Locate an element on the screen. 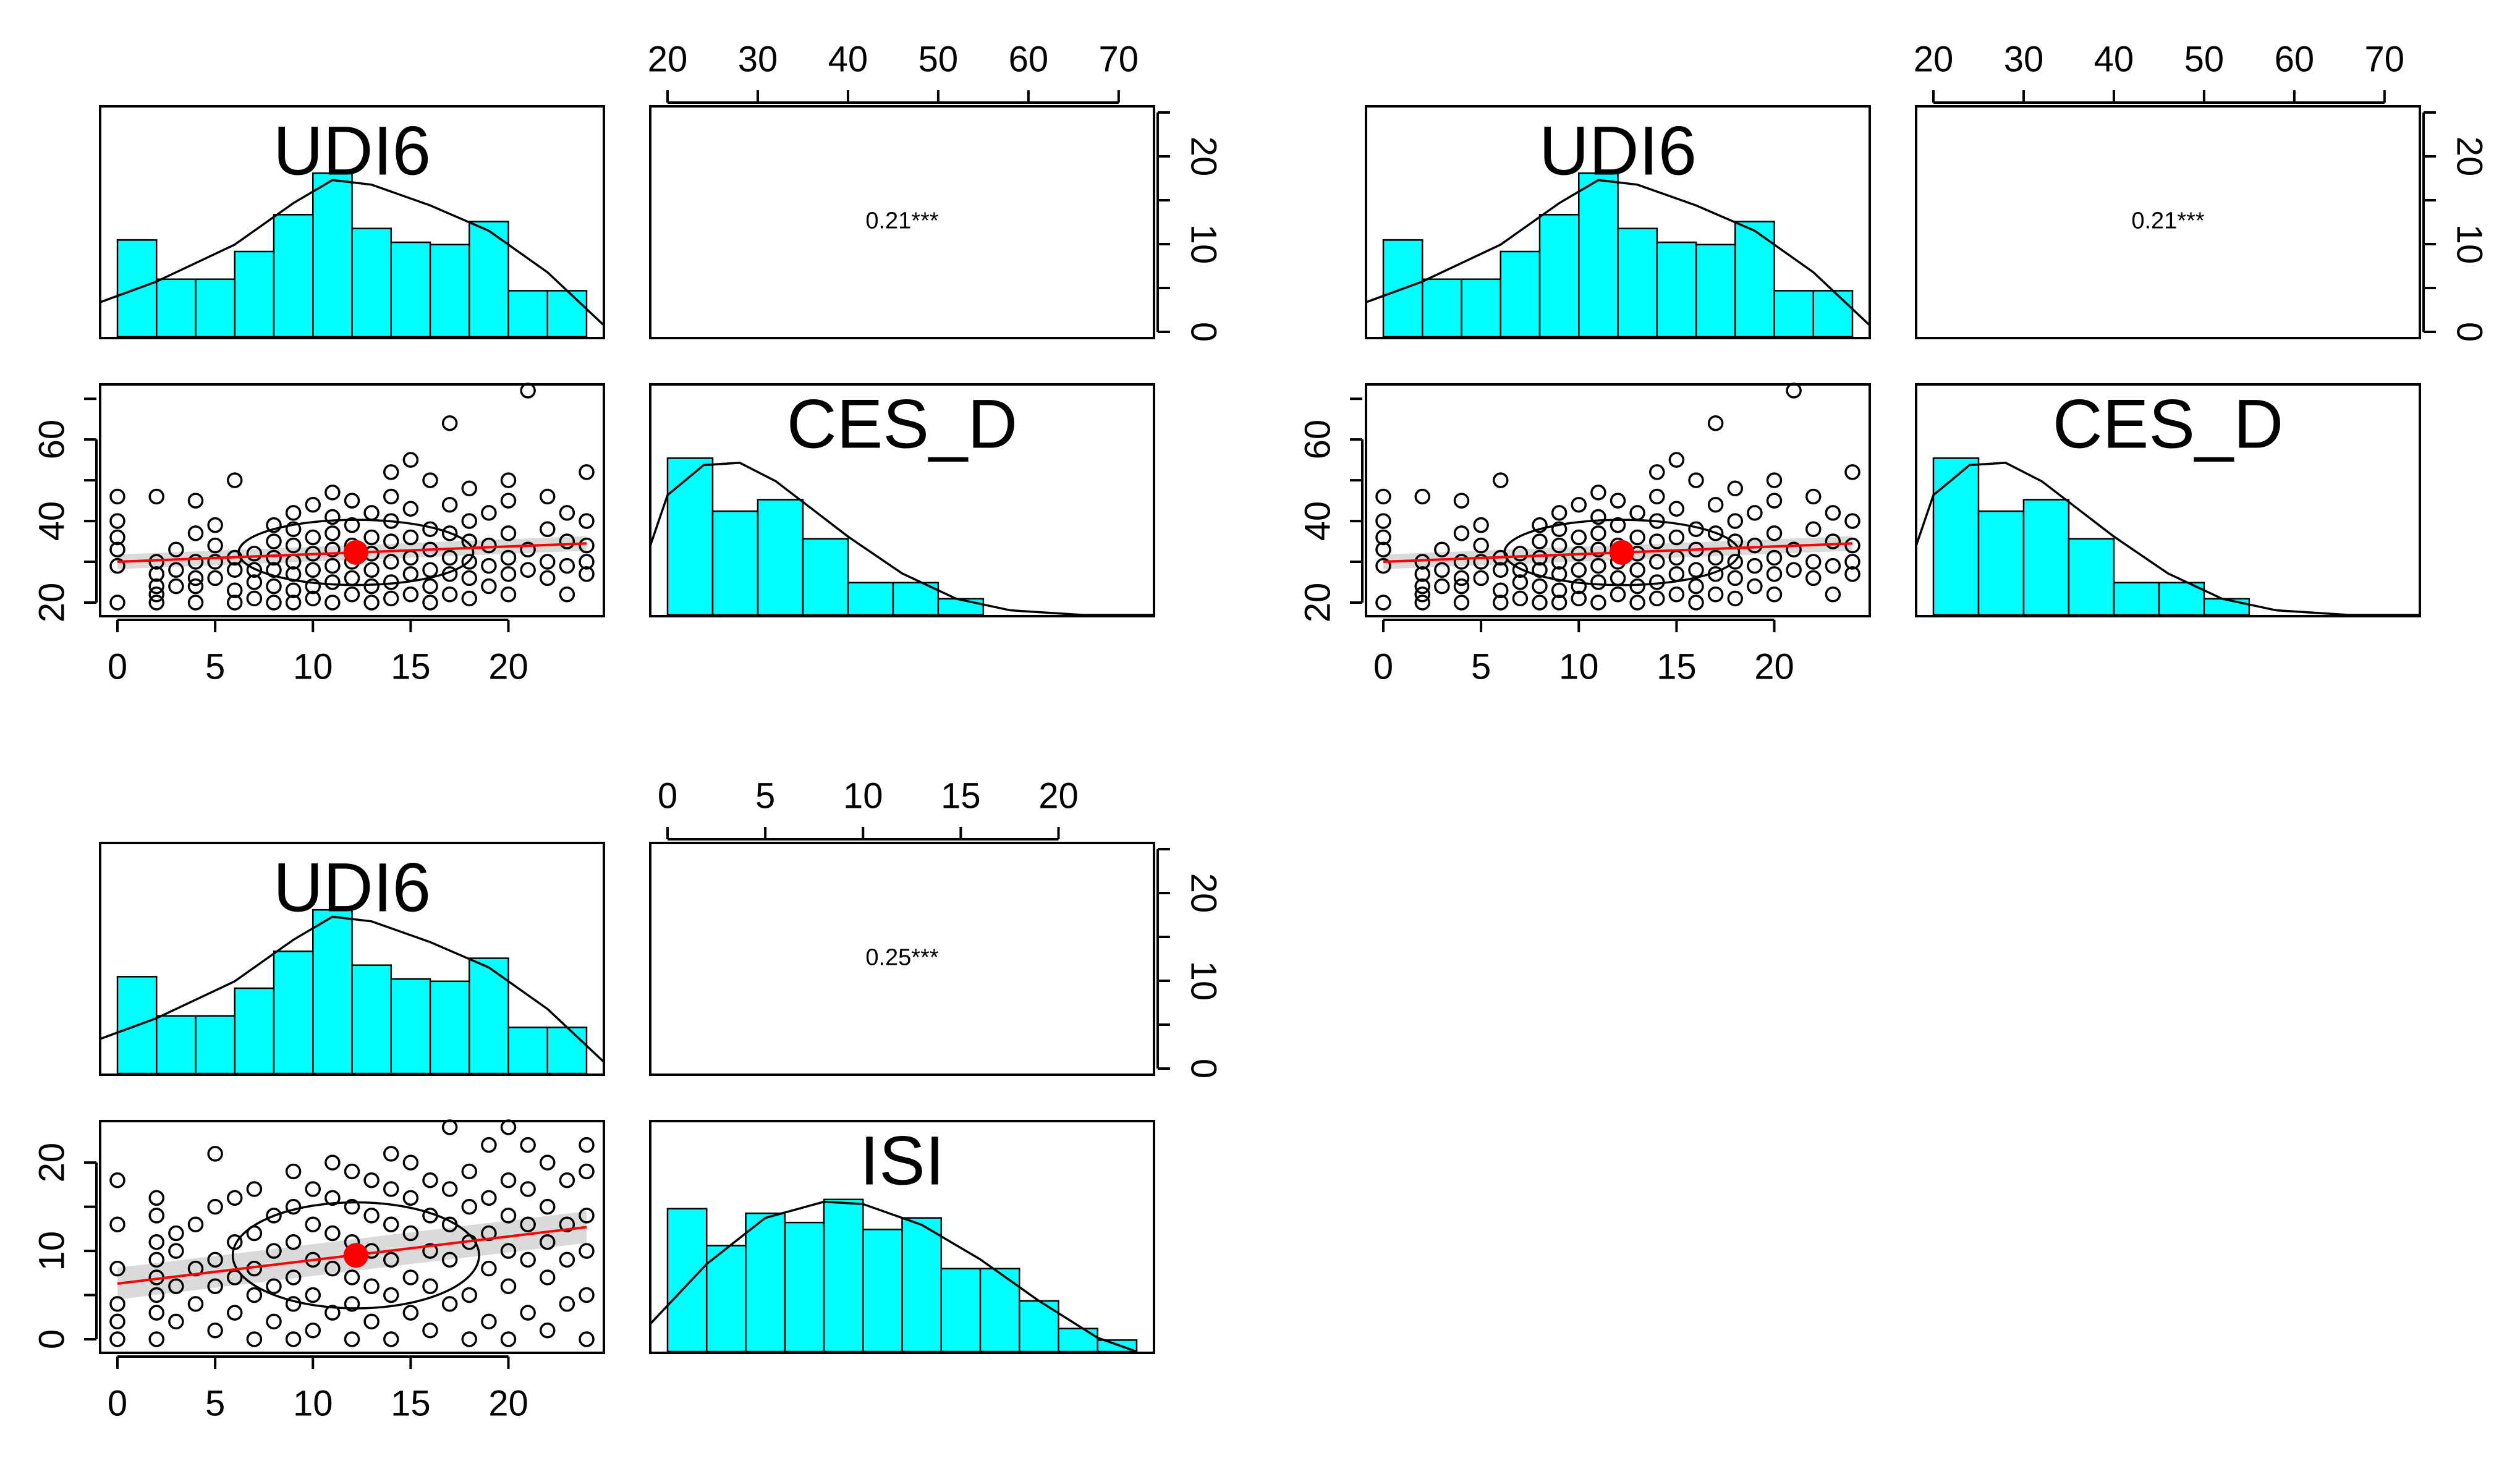 The image size is (2520, 1461). top-axis-label: 10 is located at coordinates (863, 796).